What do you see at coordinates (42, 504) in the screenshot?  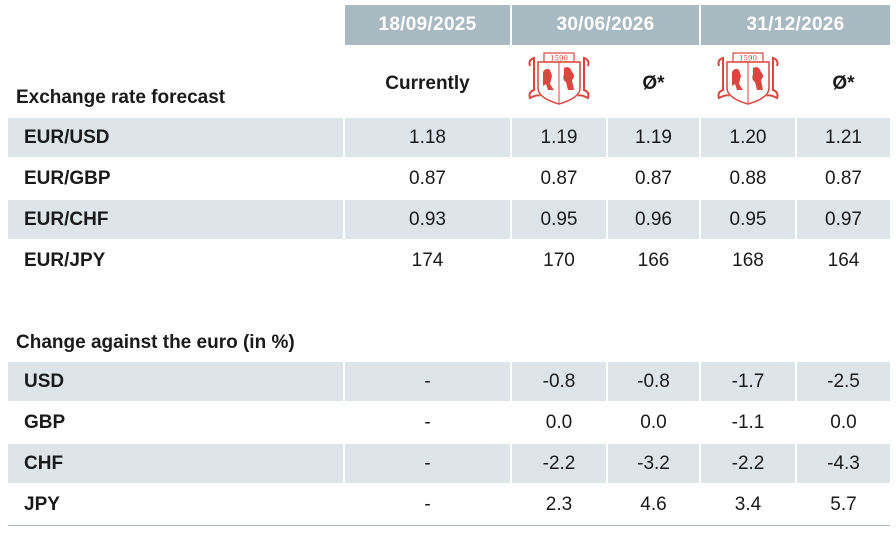 I see `change-row-label: JPY` at bounding box center [42, 504].